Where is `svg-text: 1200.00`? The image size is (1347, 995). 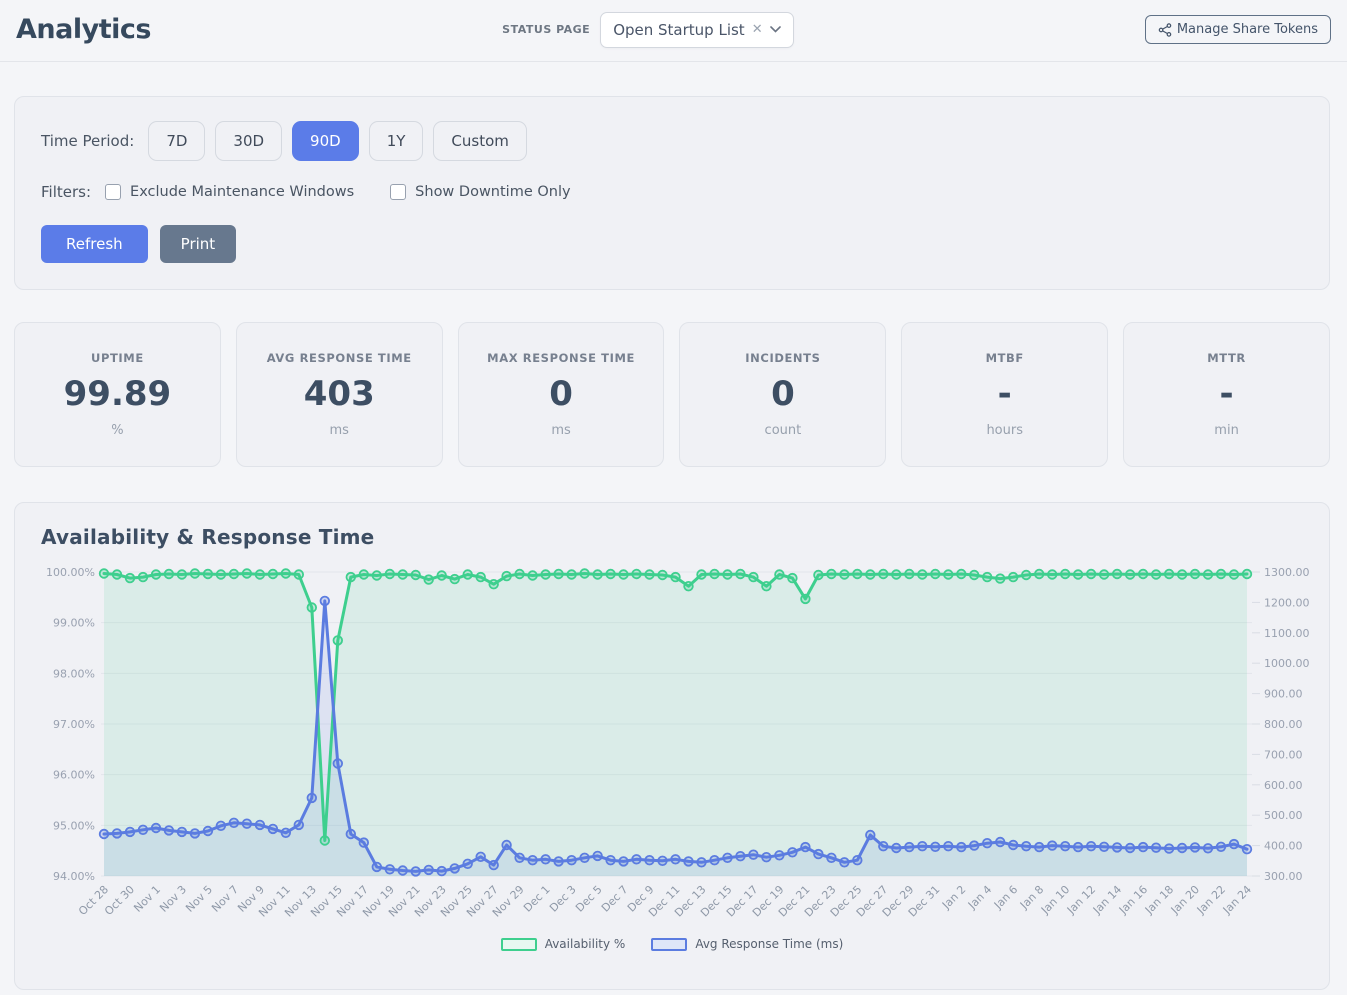 svg-text: 1200.00 is located at coordinates (1287, 602).